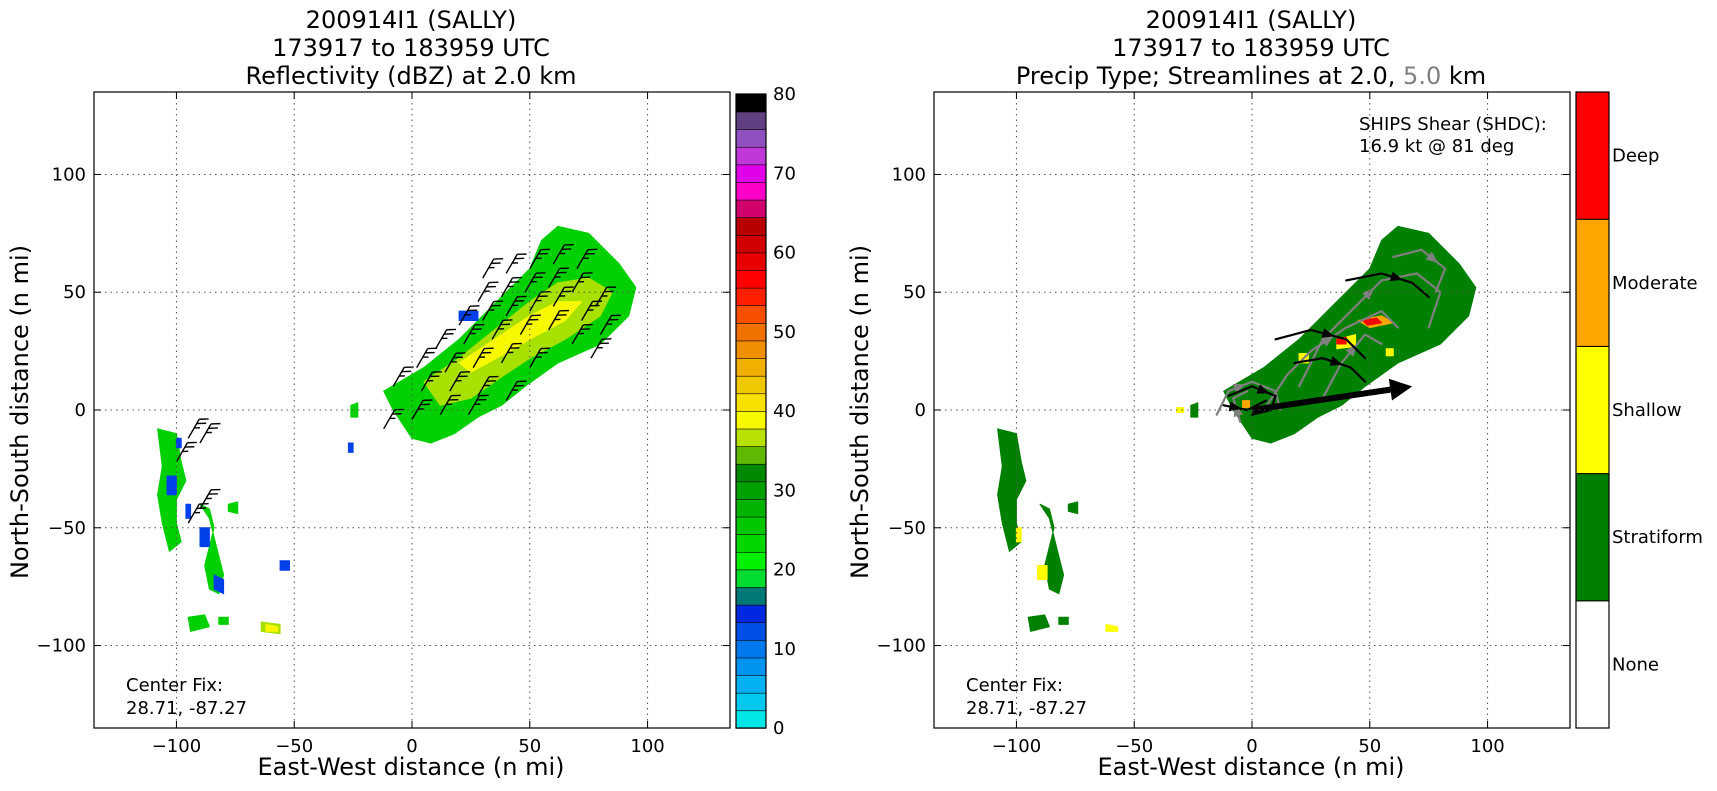  I want to click on right-center-fix-label: Center Fix:, so click(1014, 685).